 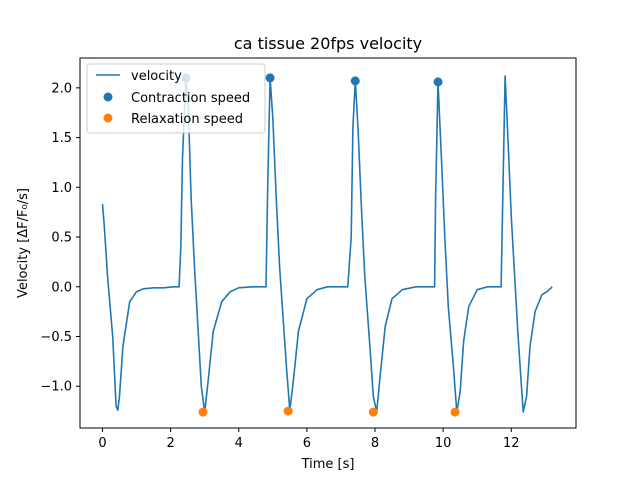 What do you see at coordinates (511, 443) in the screenshot?
I see `x-tick-label: 12` at bounding box center [511, 443].